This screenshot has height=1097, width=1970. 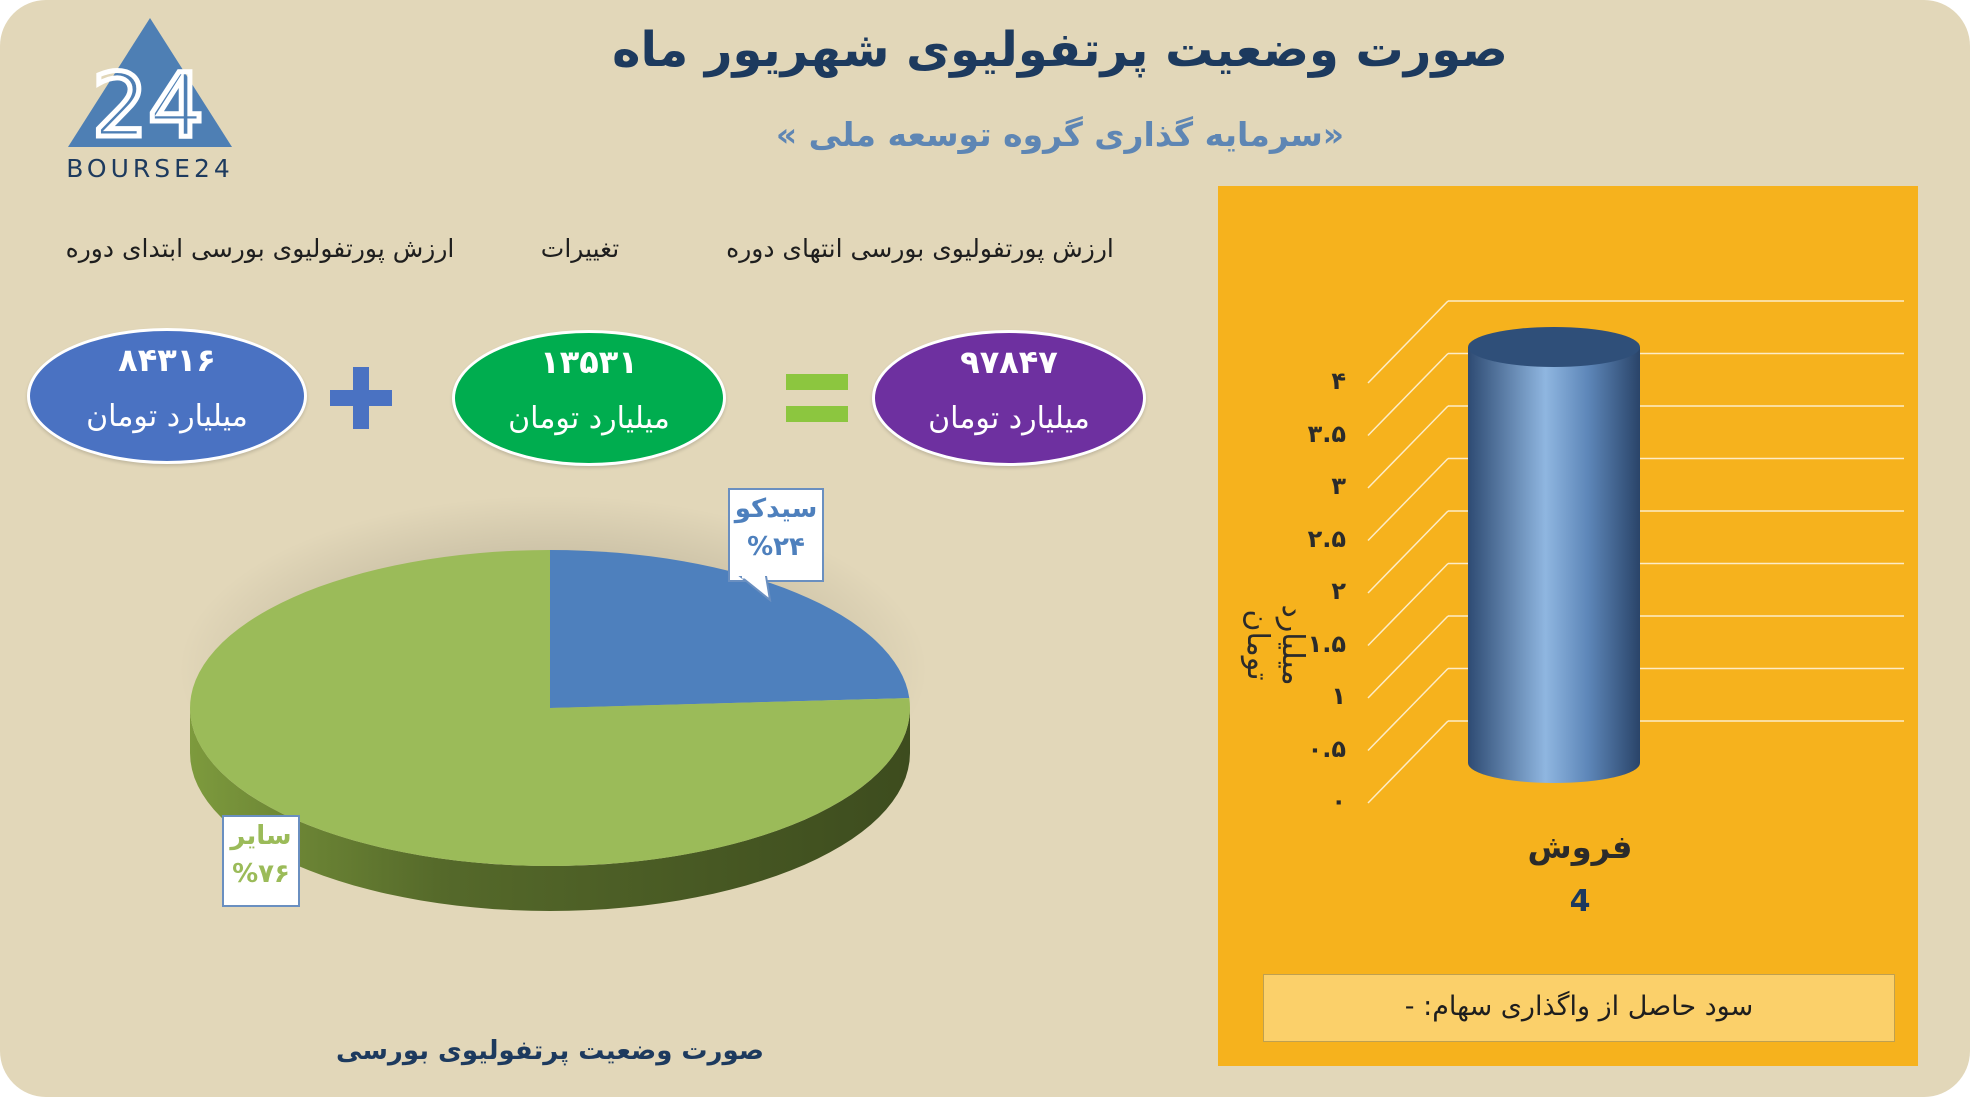 I want to click on pie-chart-title: صورت وضعیت پرتفولیوی بورسی, so click(x=550, y=1051).